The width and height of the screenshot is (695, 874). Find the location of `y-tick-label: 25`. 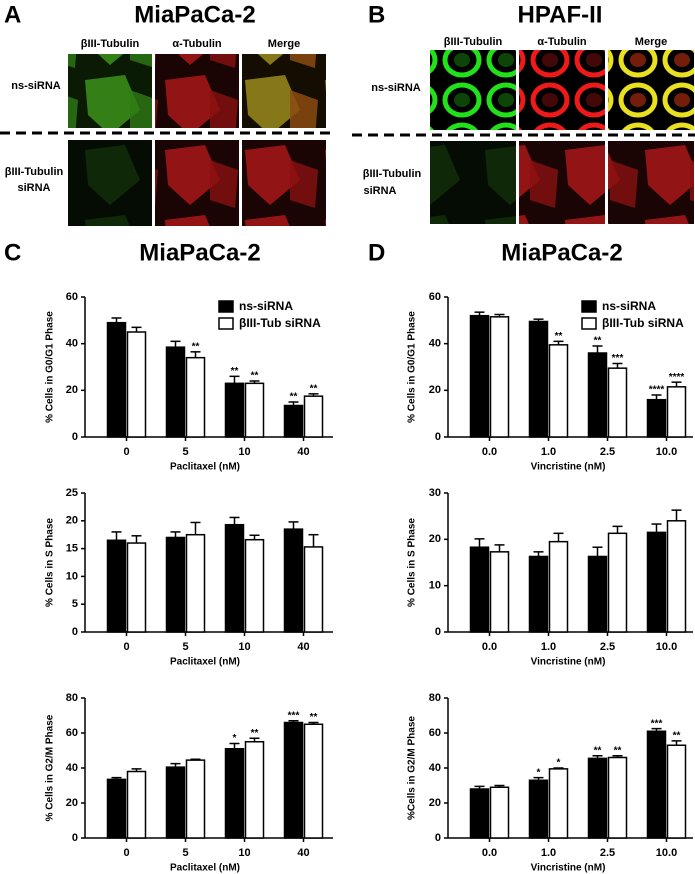

y-tick-label: 25 is located at coordinates (72, 493).